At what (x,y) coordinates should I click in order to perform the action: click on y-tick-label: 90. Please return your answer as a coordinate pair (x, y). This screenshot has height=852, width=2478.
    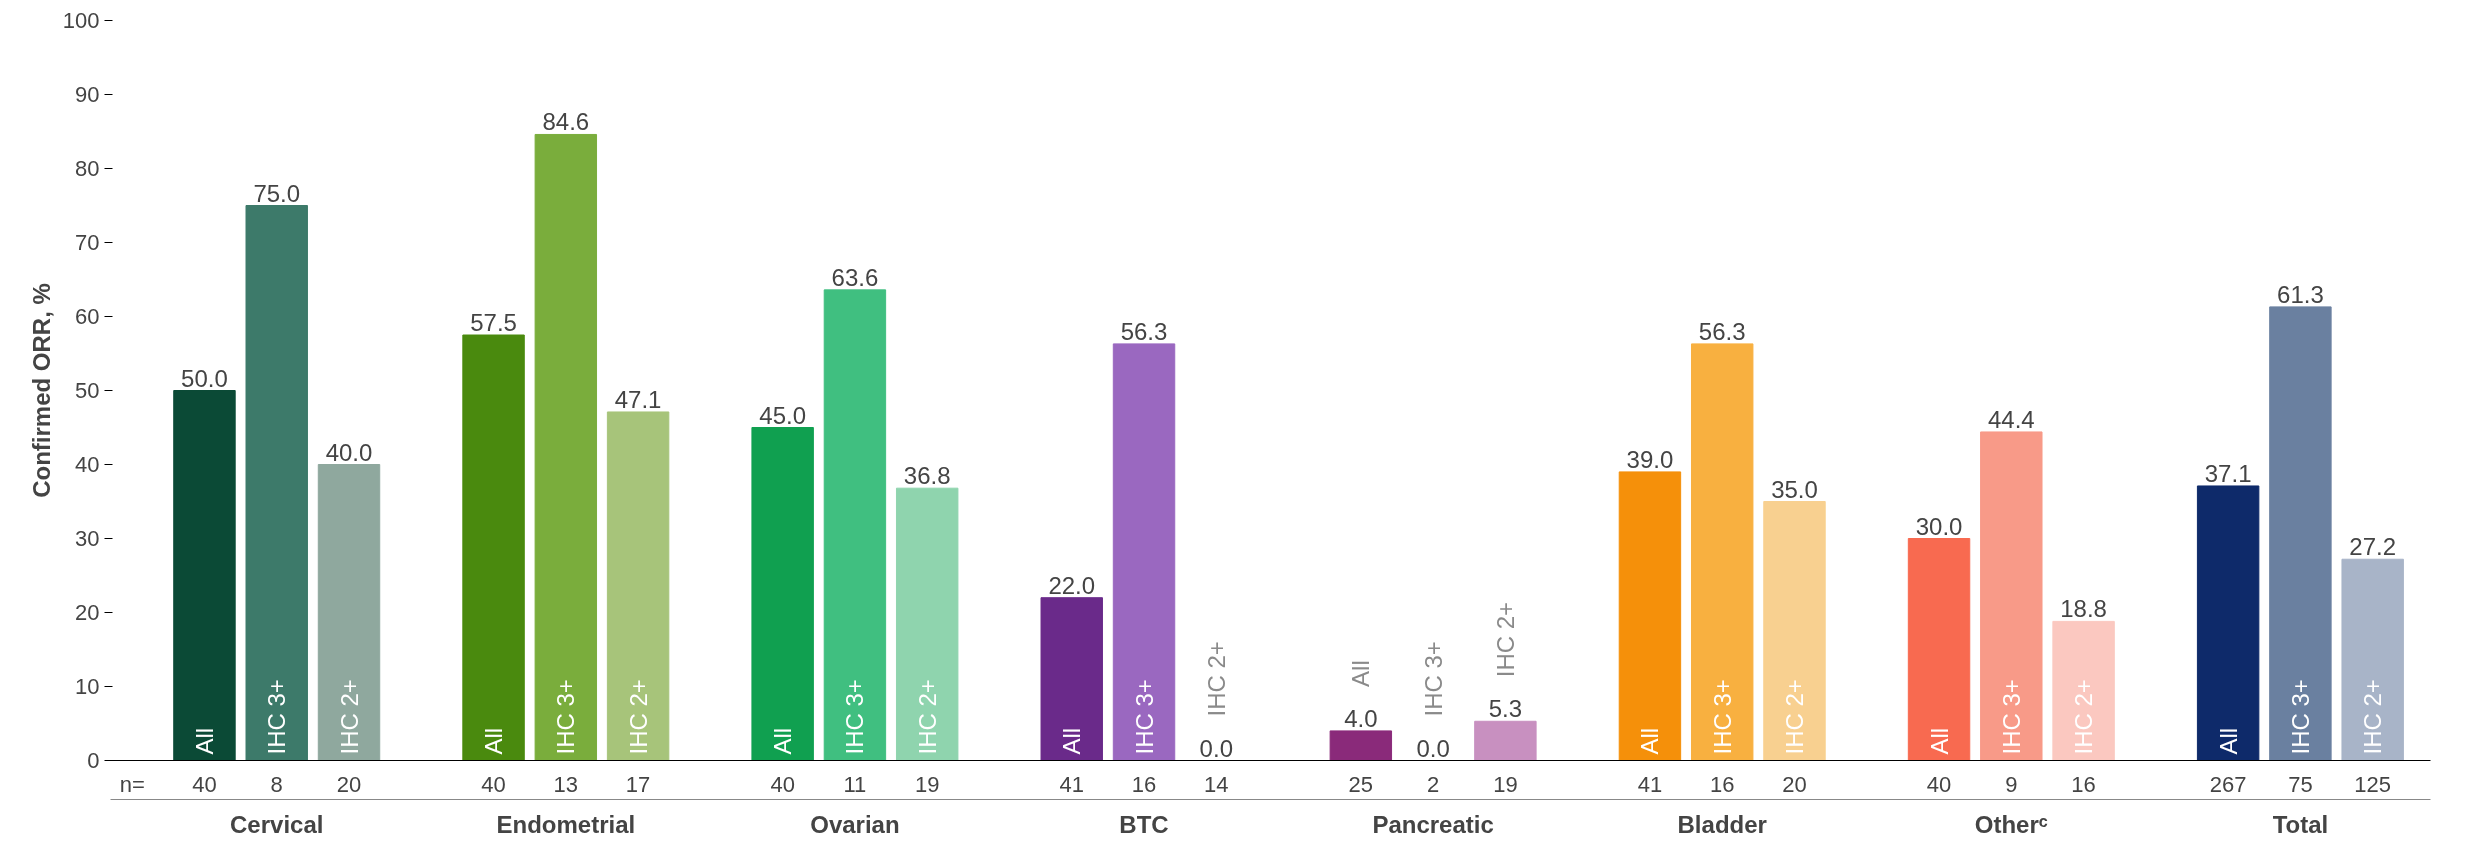
    Looking at the image, I should click on (87, 94).